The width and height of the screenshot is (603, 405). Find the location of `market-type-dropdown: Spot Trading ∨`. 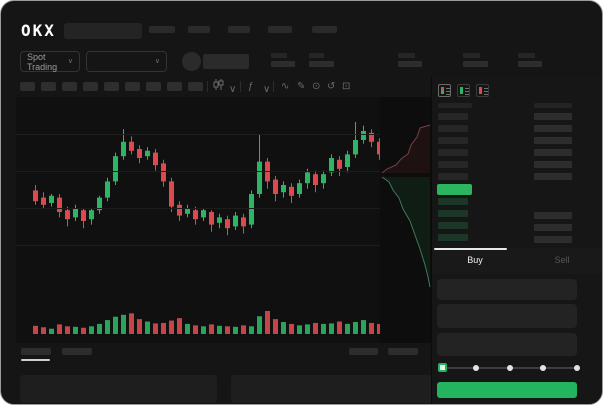

market-type-dropdown: Spot Trading ∨ is located at coordinates (50, 61).